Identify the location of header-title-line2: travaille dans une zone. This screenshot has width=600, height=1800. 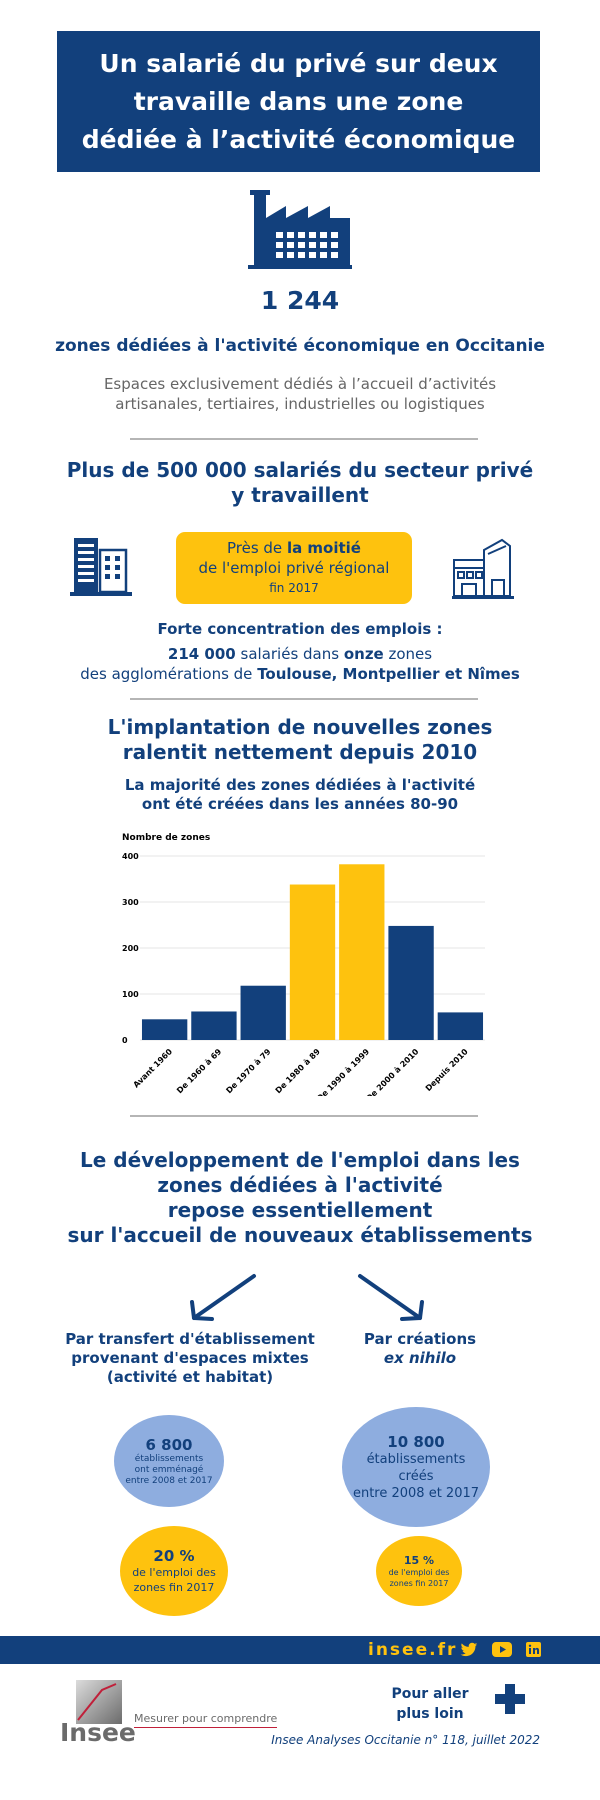
(298, 101).